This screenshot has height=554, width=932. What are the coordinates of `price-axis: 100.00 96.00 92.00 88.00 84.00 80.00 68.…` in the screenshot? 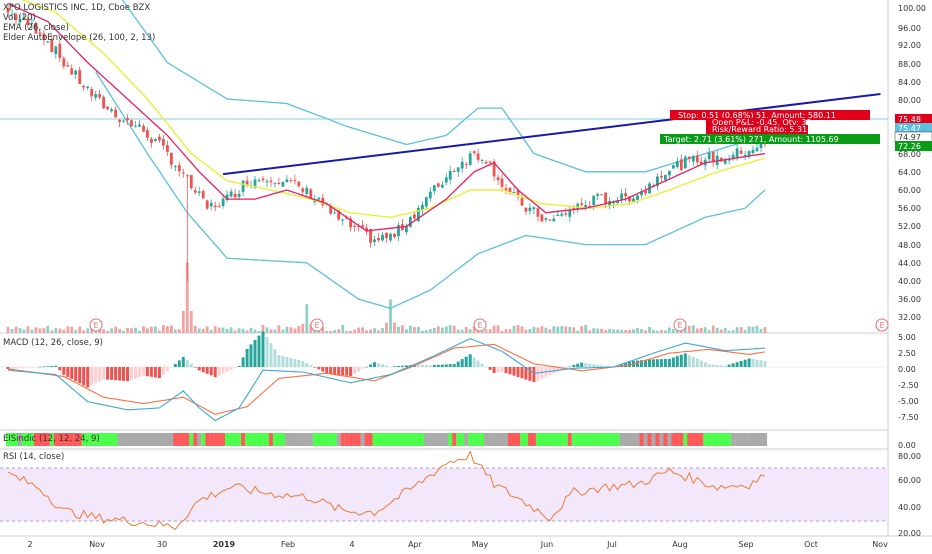 It's located at (912, 163).